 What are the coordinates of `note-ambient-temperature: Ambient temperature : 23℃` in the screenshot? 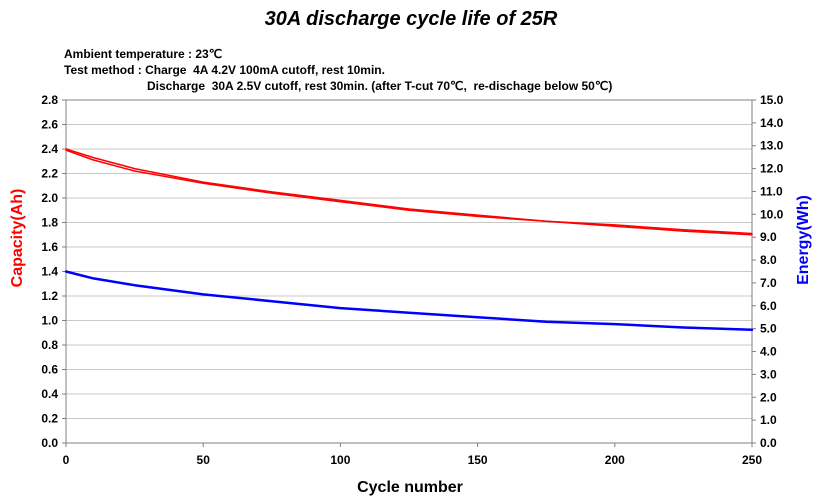 It's located at (143, 54).